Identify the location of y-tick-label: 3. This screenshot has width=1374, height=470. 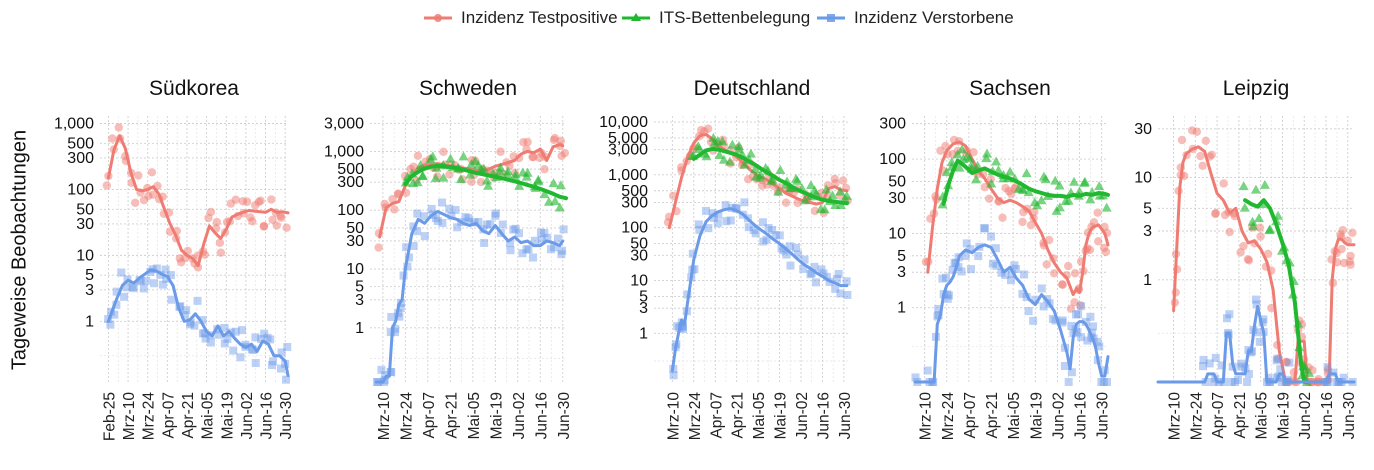
(359, 300).